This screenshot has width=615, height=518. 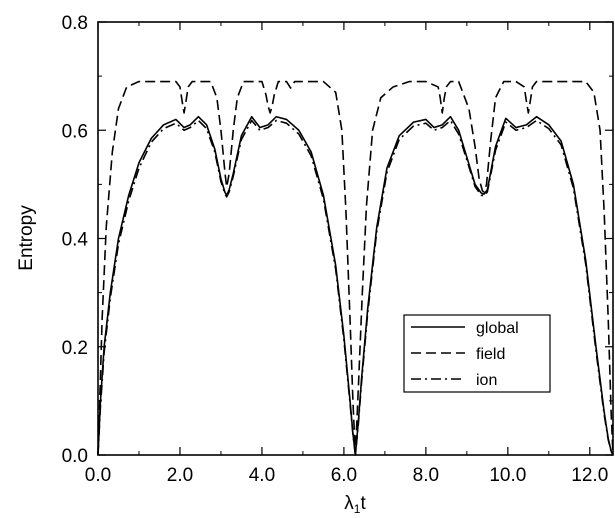 I want to click on x-tick-label: 4.0, so click(x=262, y=475).